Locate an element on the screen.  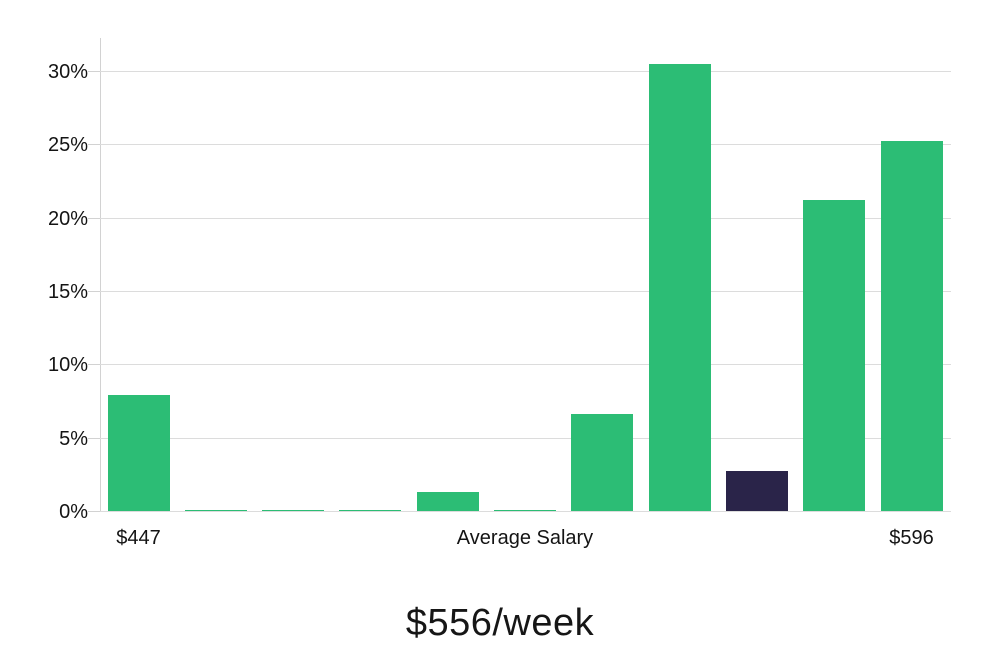
highlighted-bar is located at coordinates (756, 491).